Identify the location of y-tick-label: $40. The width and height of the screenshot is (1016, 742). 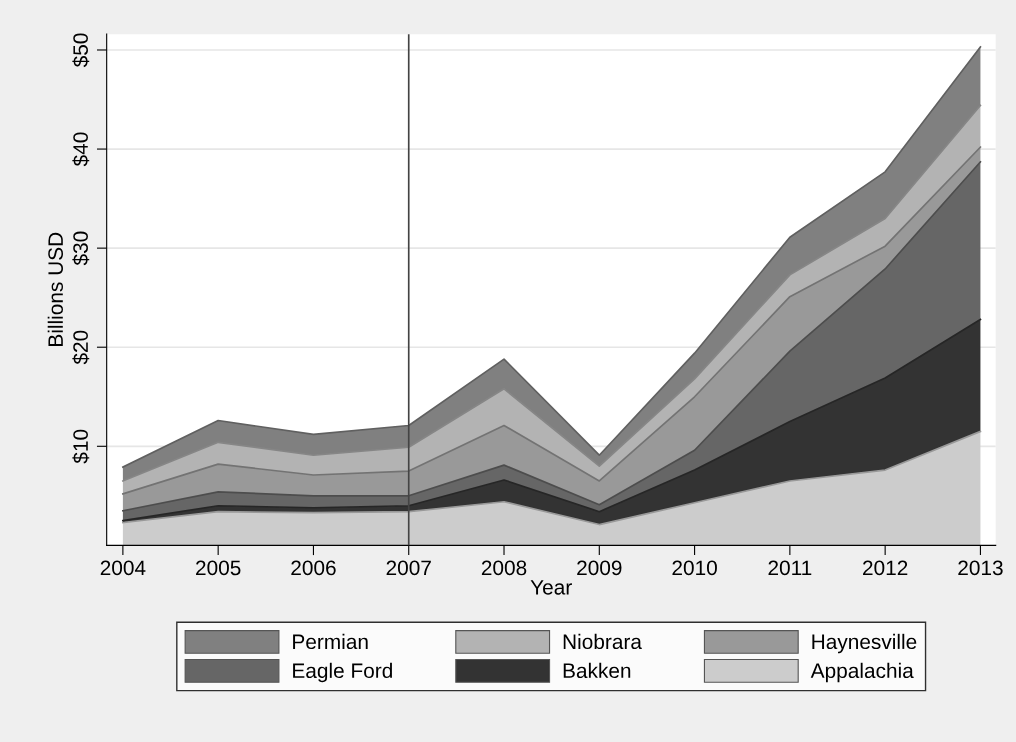
(81, 149).